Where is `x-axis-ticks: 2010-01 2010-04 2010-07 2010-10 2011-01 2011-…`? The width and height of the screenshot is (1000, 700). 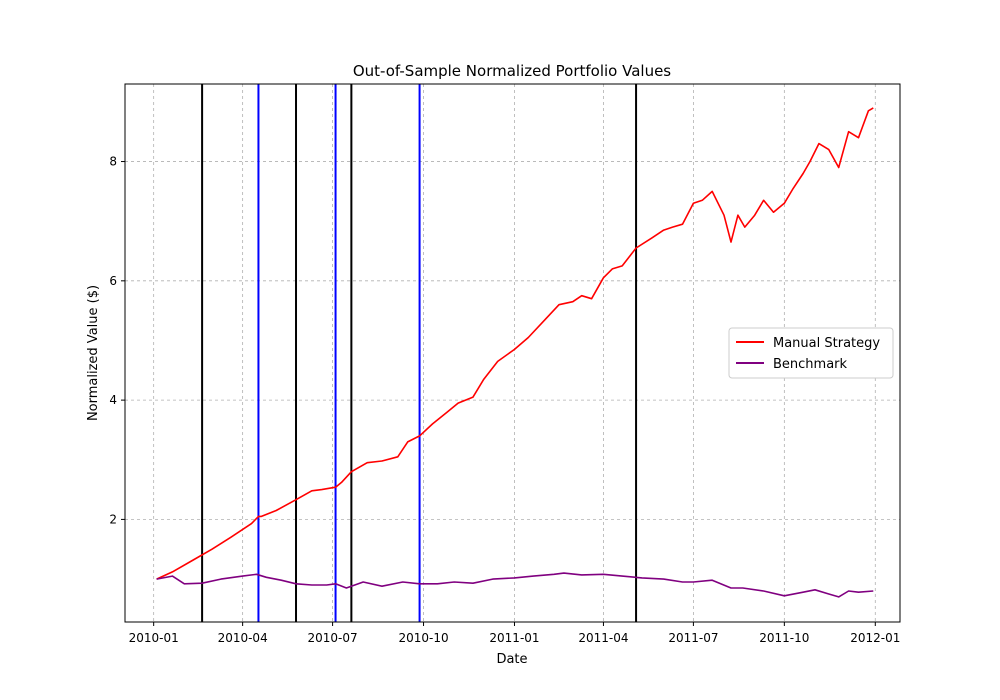
x-axis-ticks: 2010-01 2010-04 2010-07 2010-10 2011-01 2011-… is located at coordinates (514, 633).